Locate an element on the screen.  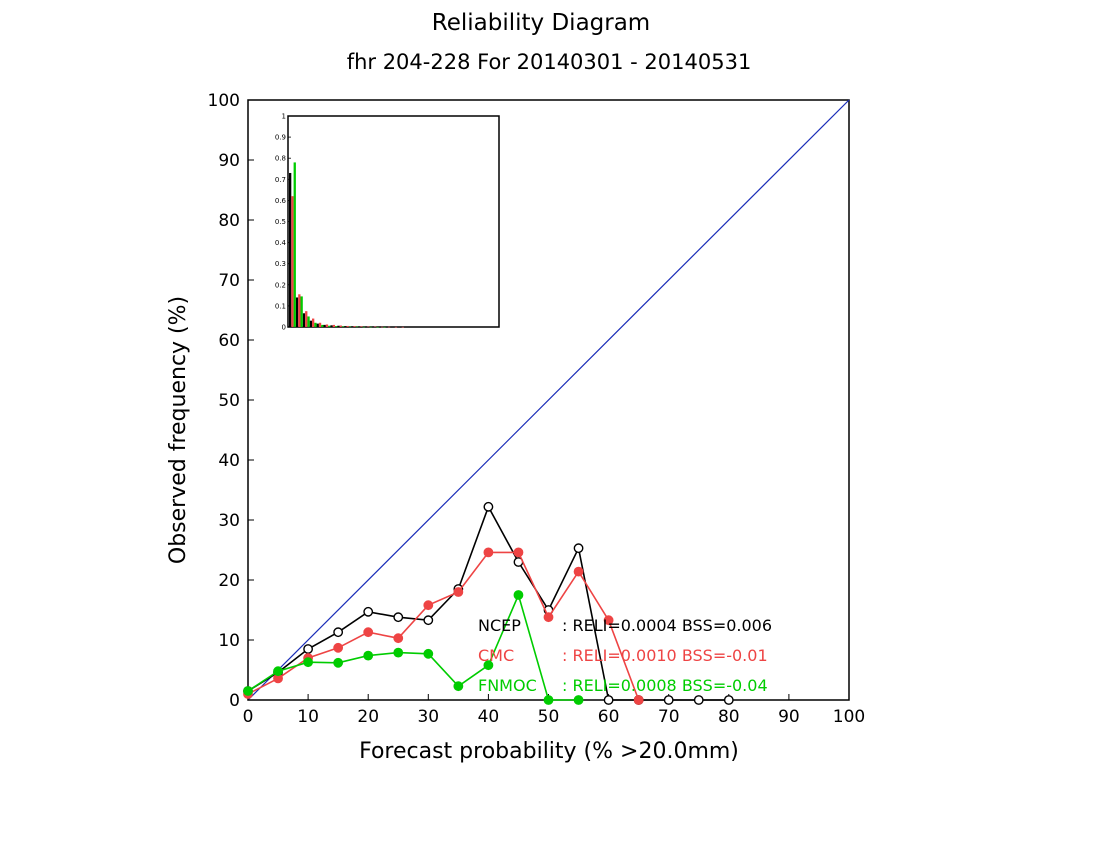
x-tick-label: 10 is located at coordinates (308, 717).